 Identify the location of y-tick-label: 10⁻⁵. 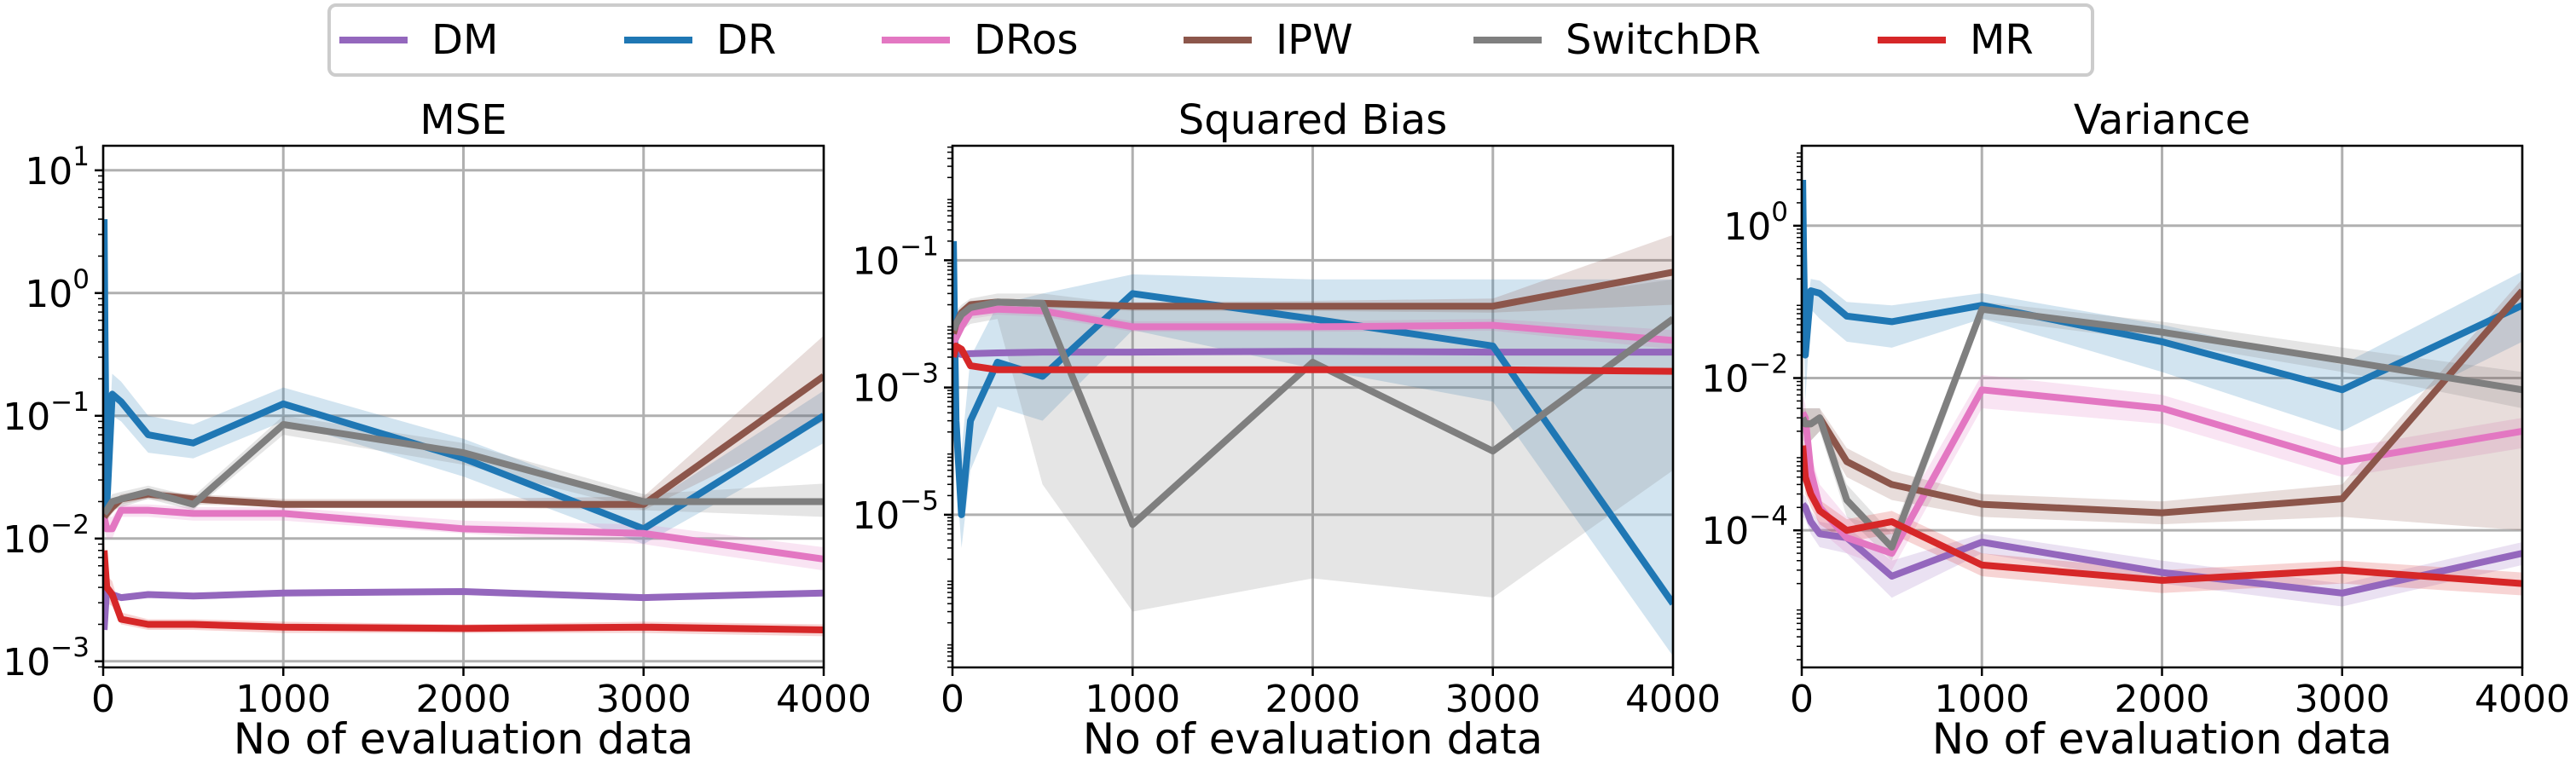
(896, 512).